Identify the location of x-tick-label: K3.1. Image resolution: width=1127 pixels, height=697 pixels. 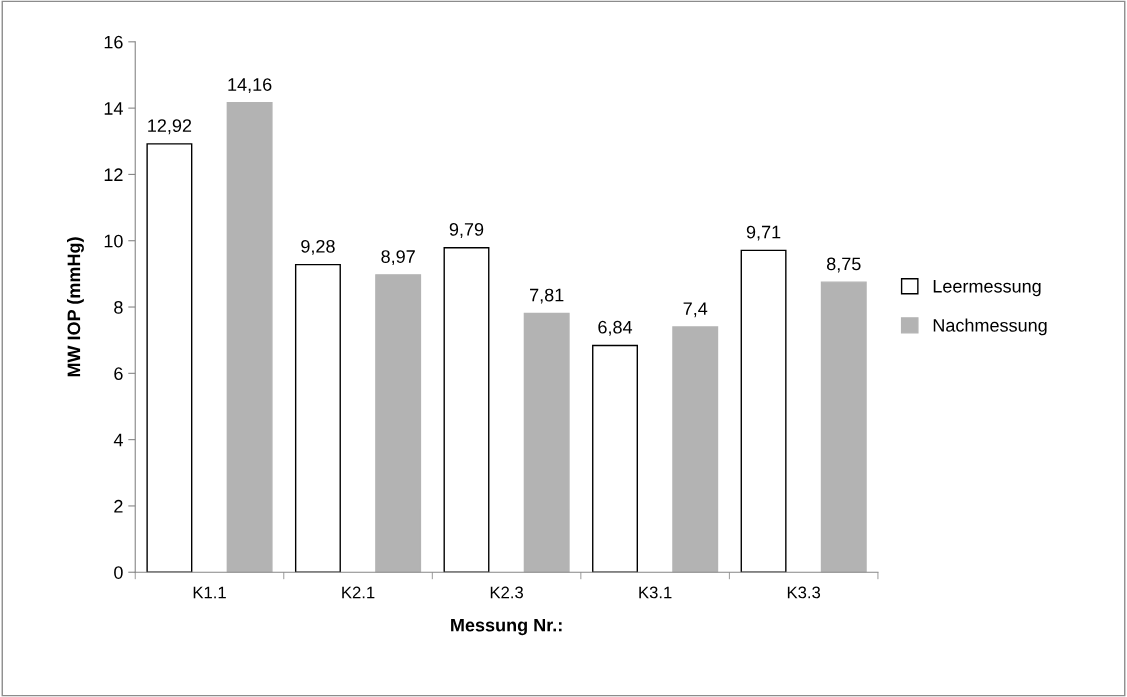
(655, 592).